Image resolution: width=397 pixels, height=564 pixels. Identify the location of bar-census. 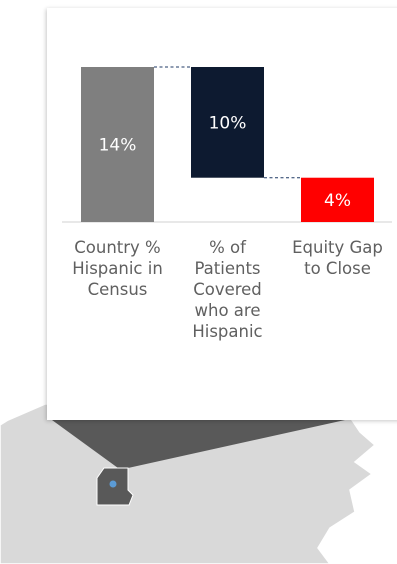
(117, 144).